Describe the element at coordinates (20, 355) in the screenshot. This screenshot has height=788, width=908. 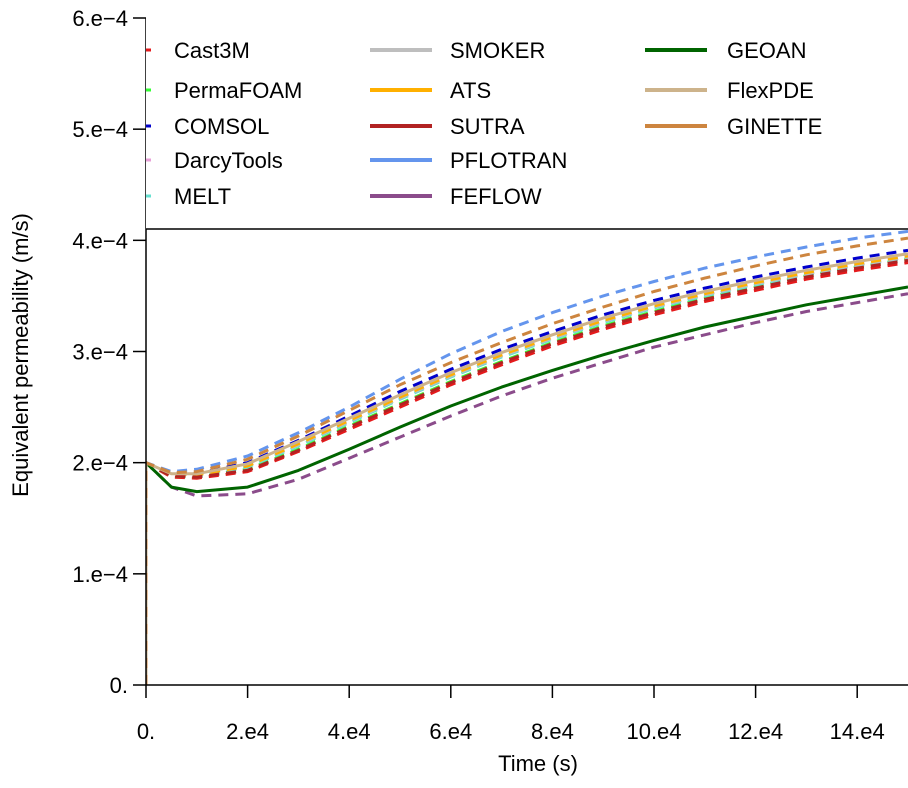
I see `y-axis-title: Equivalent permeability (m/s)` at that location.